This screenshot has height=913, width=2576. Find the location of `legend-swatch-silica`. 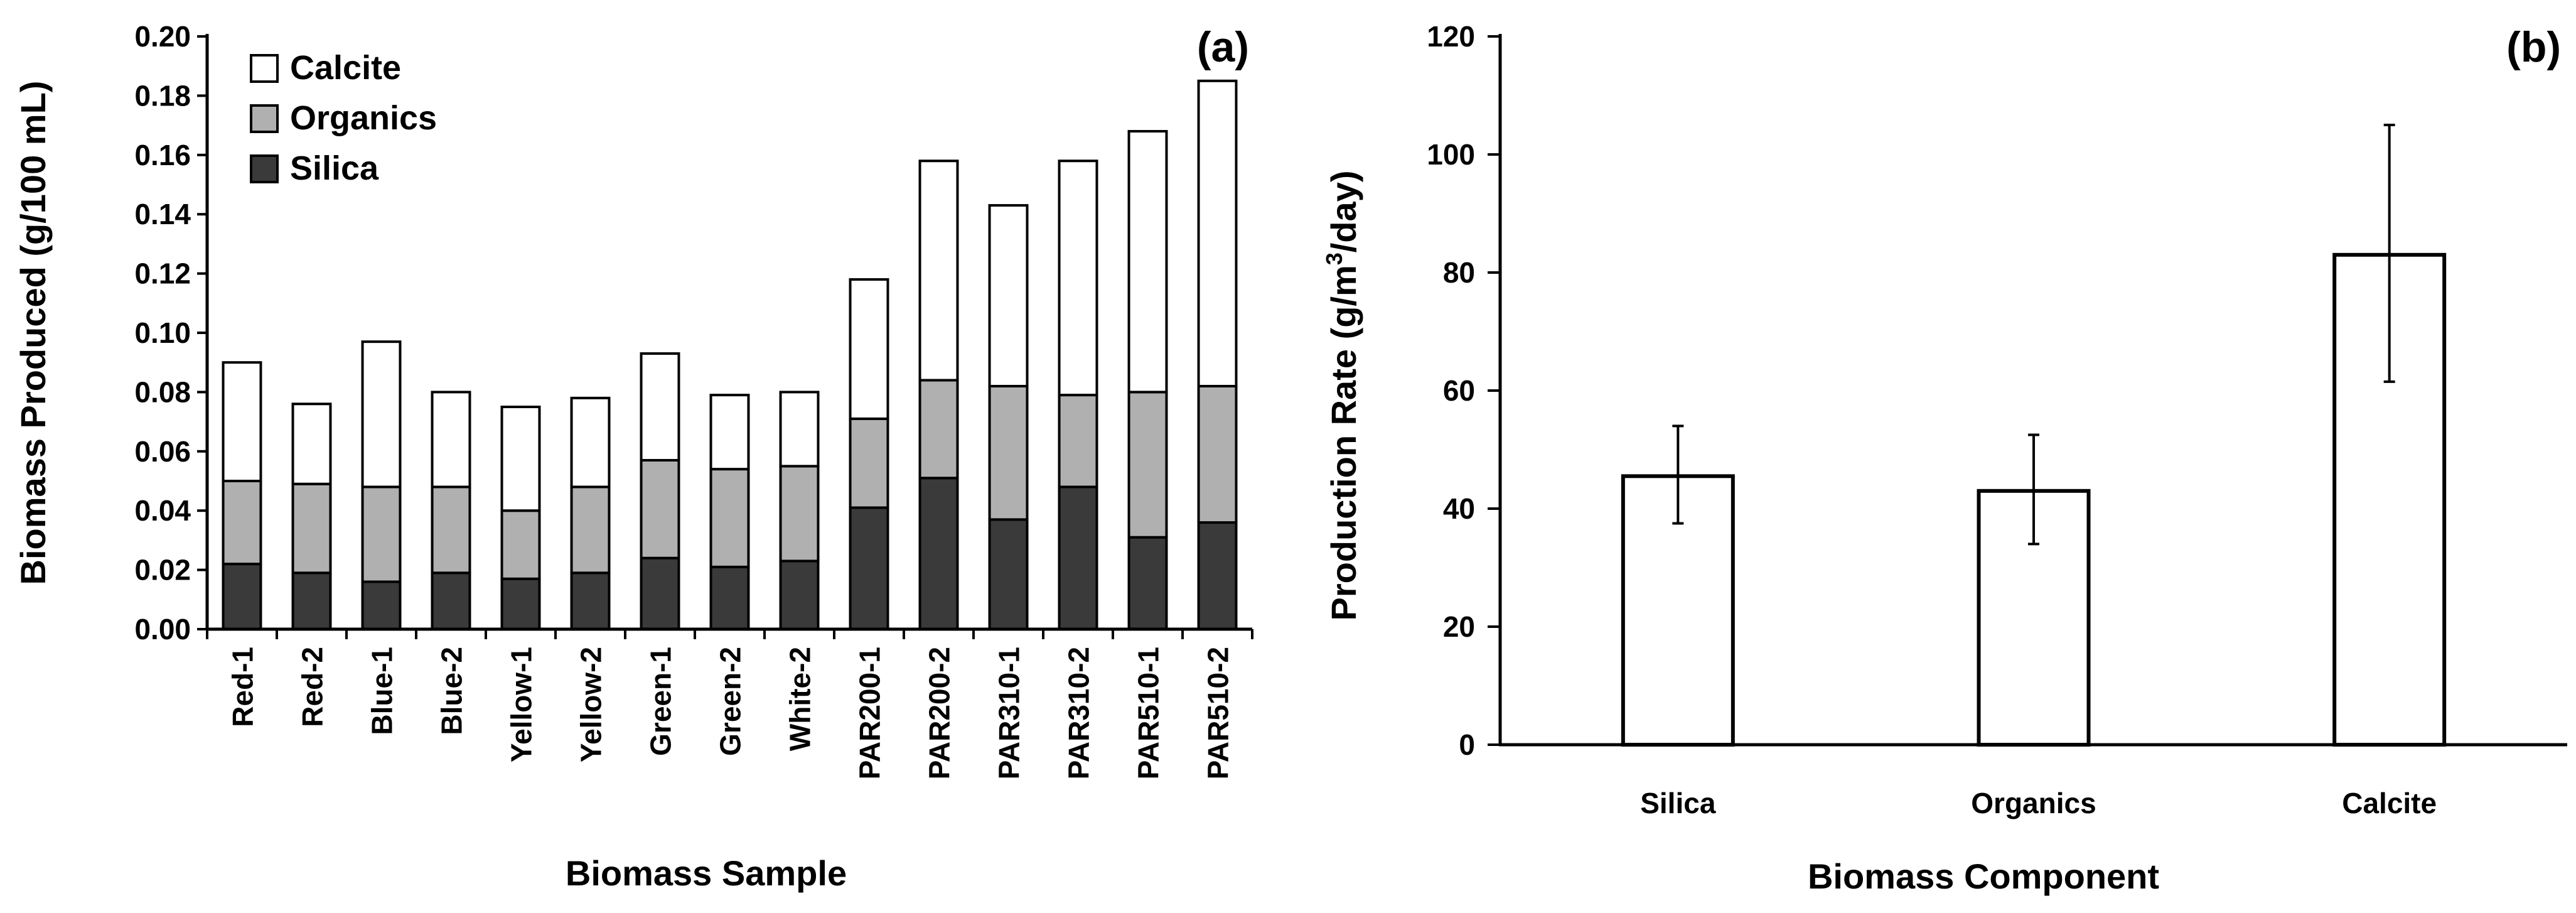

legend-swatch-silica is located at coordinates (264, 169).